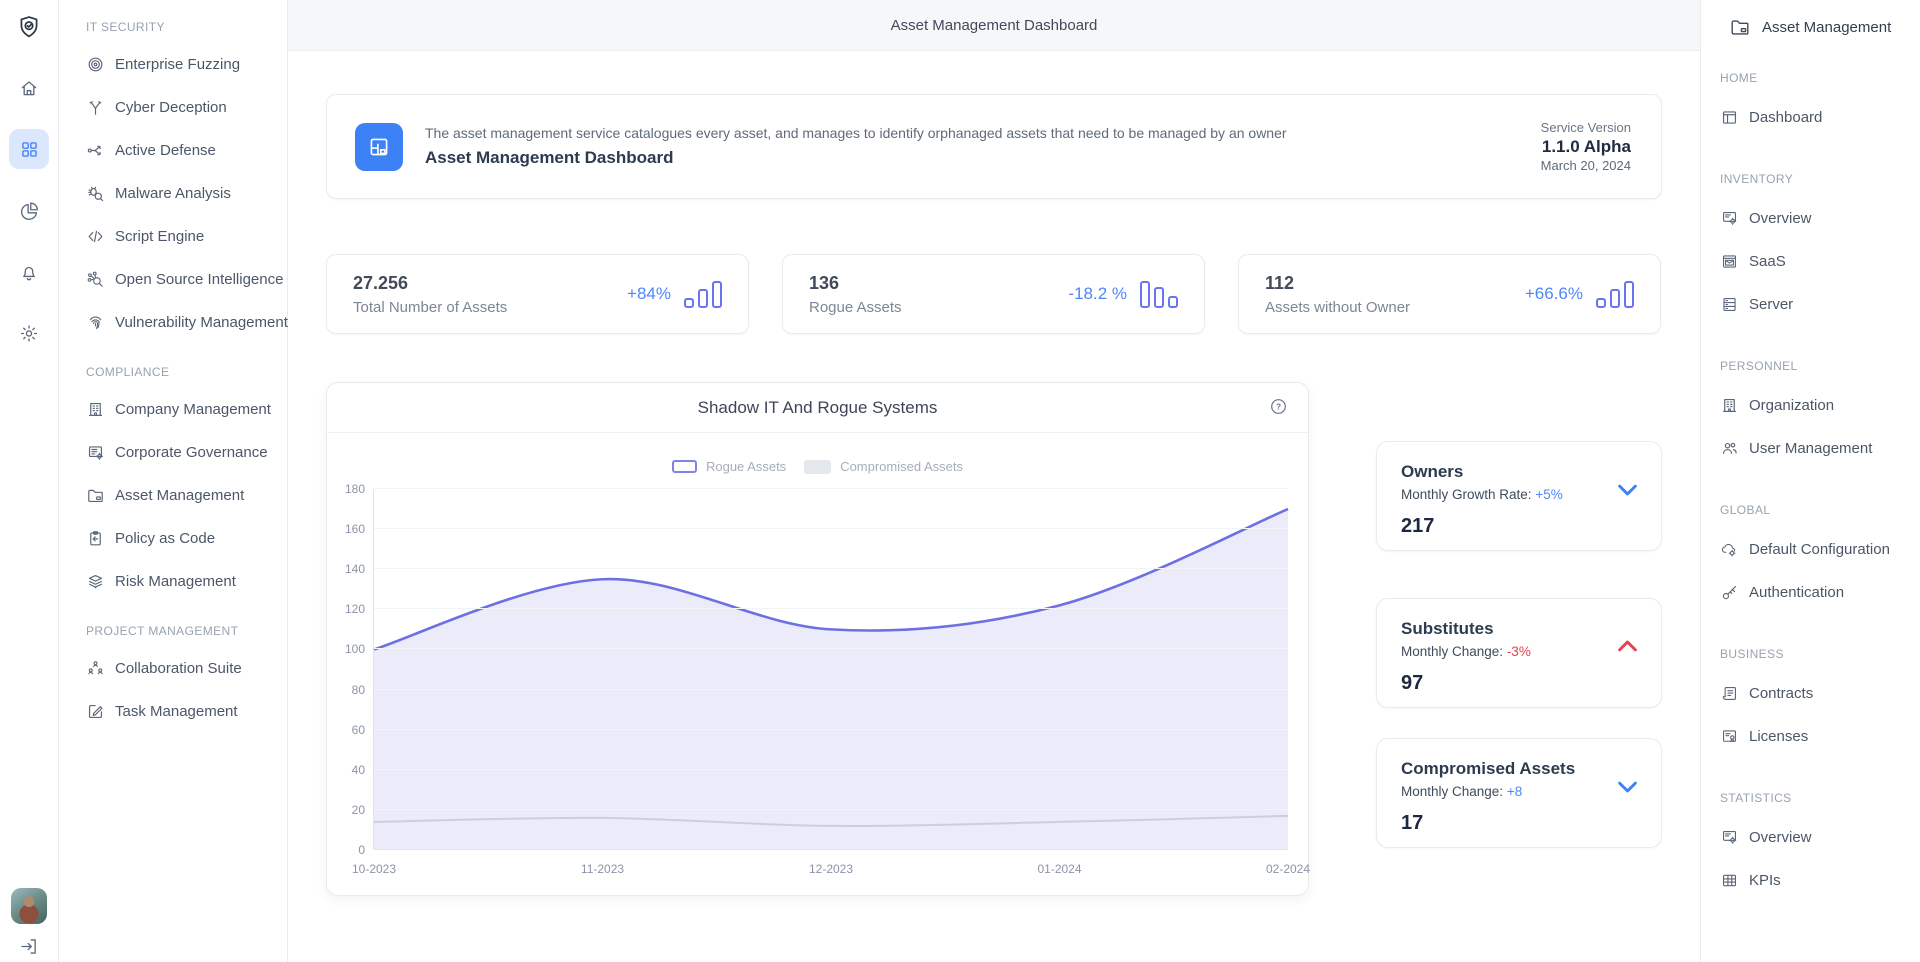 This screenshot has height=962, width=1920. I want to click on module-item-licenses: Licenses, so click(1816, 736).